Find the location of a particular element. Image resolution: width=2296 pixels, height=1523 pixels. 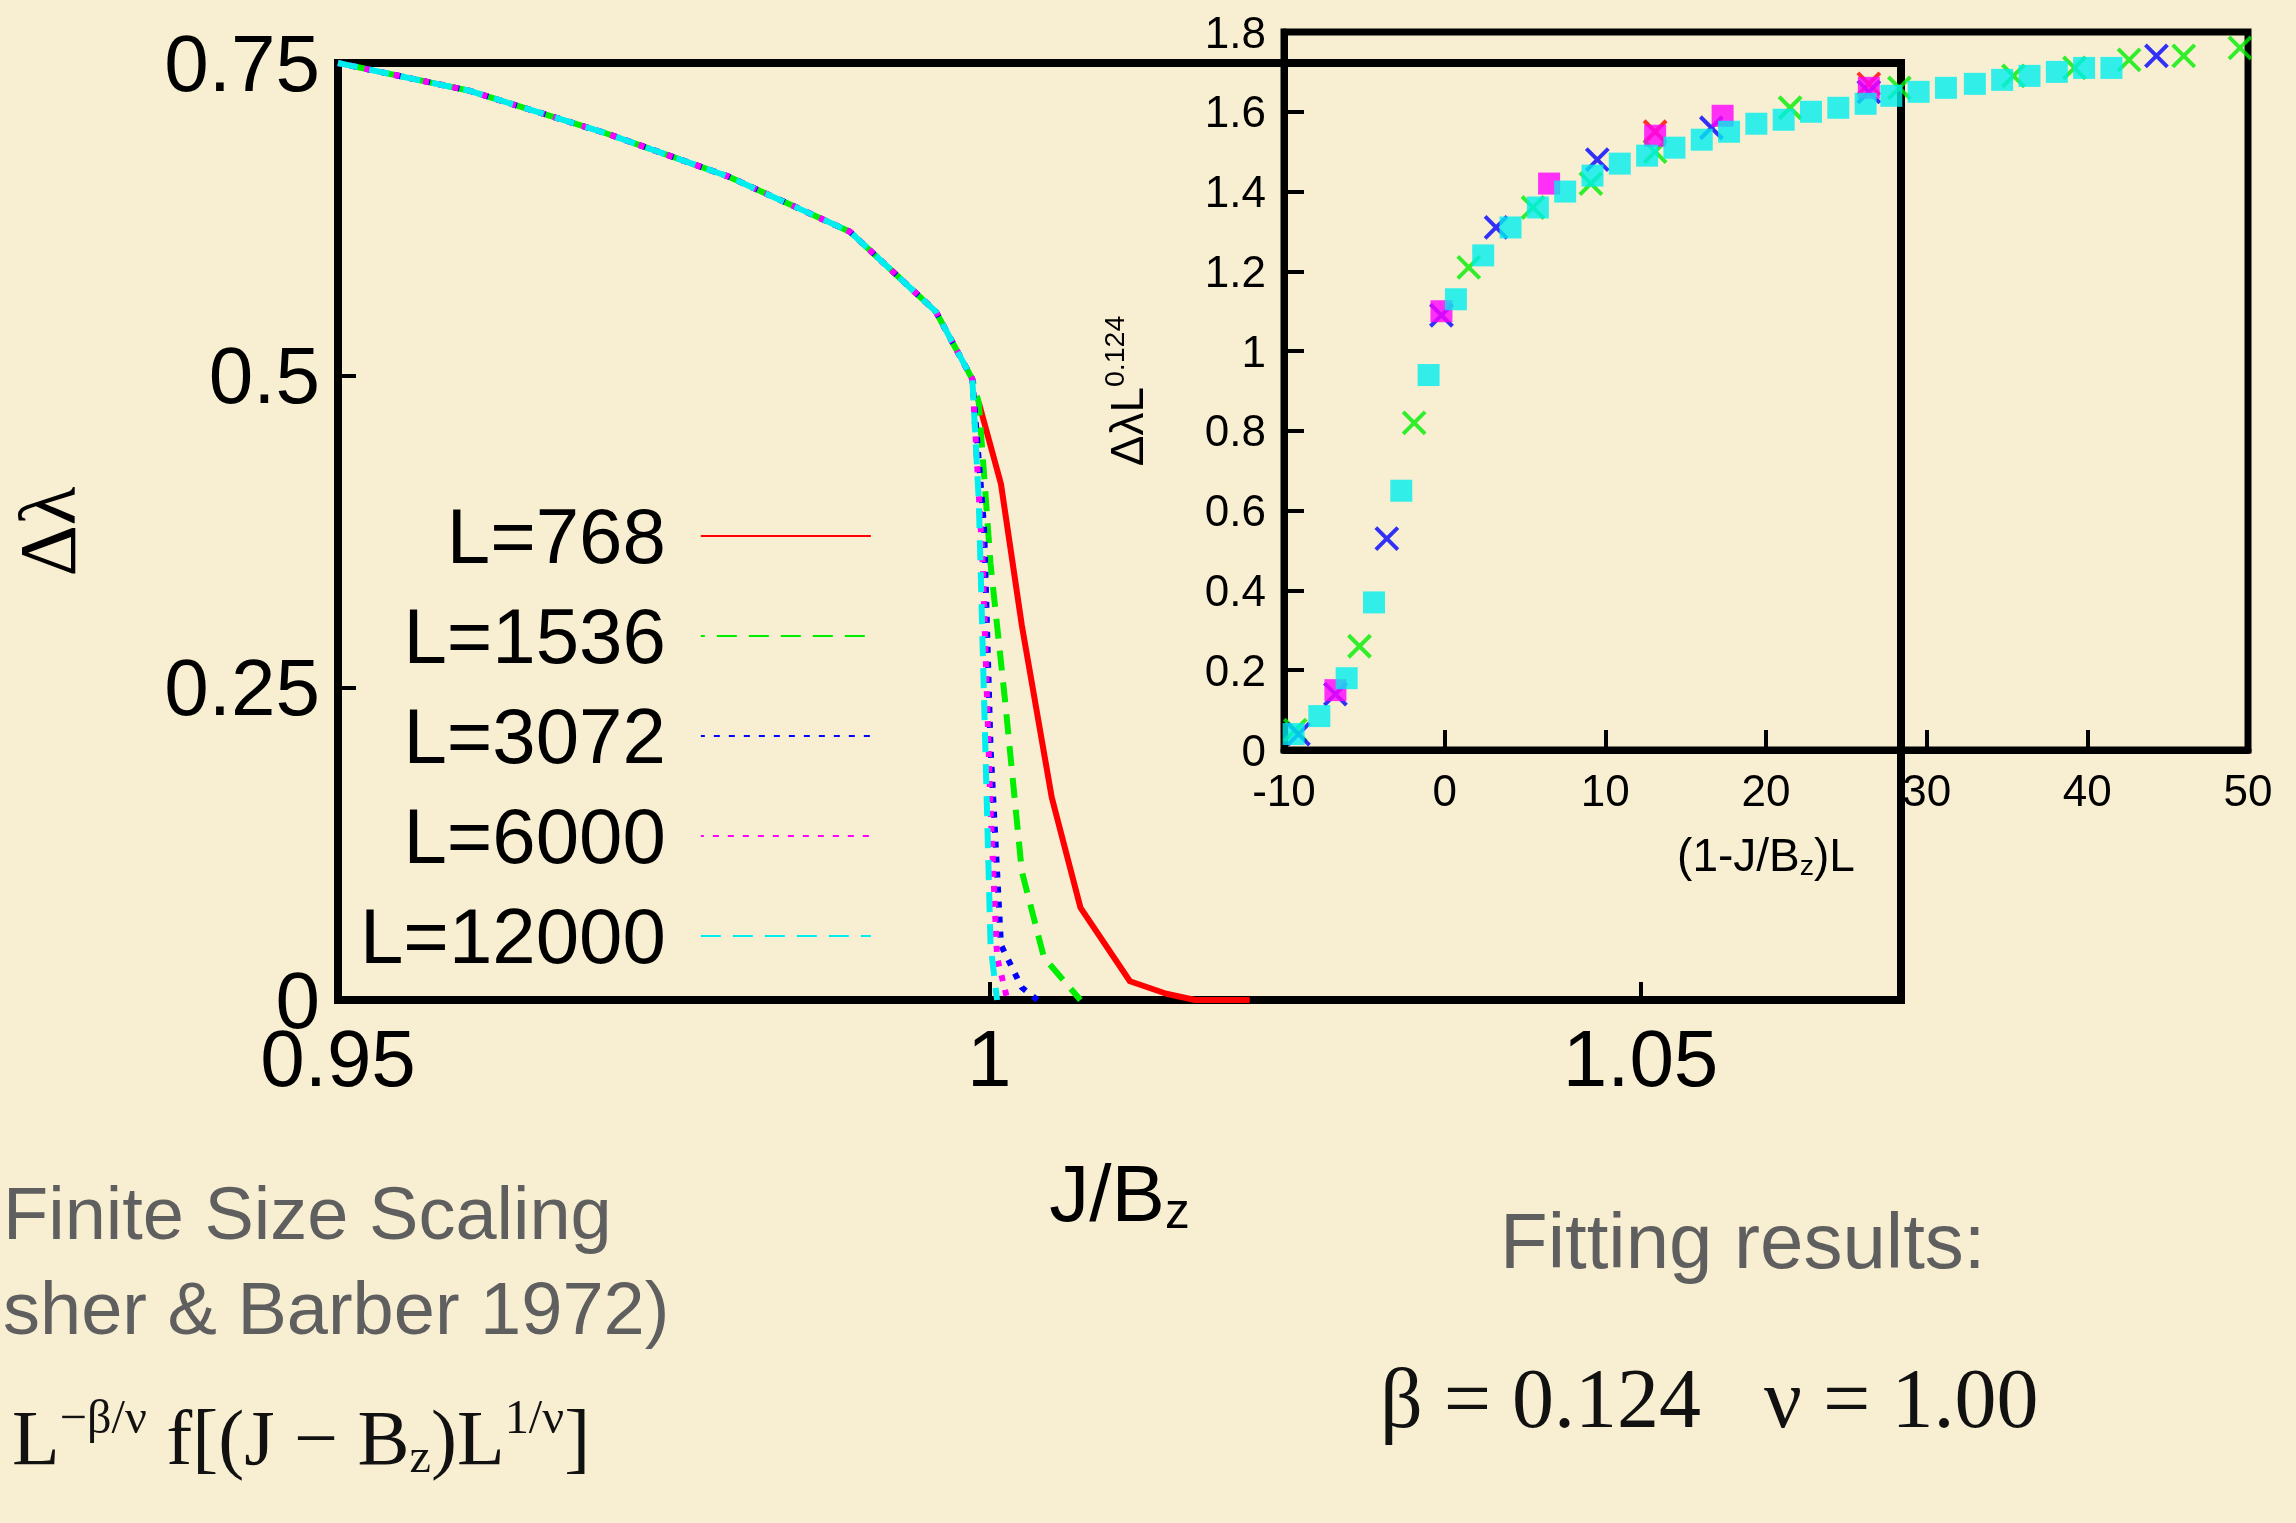

legend-label: L=12000 is located at coordinates (512, 936).